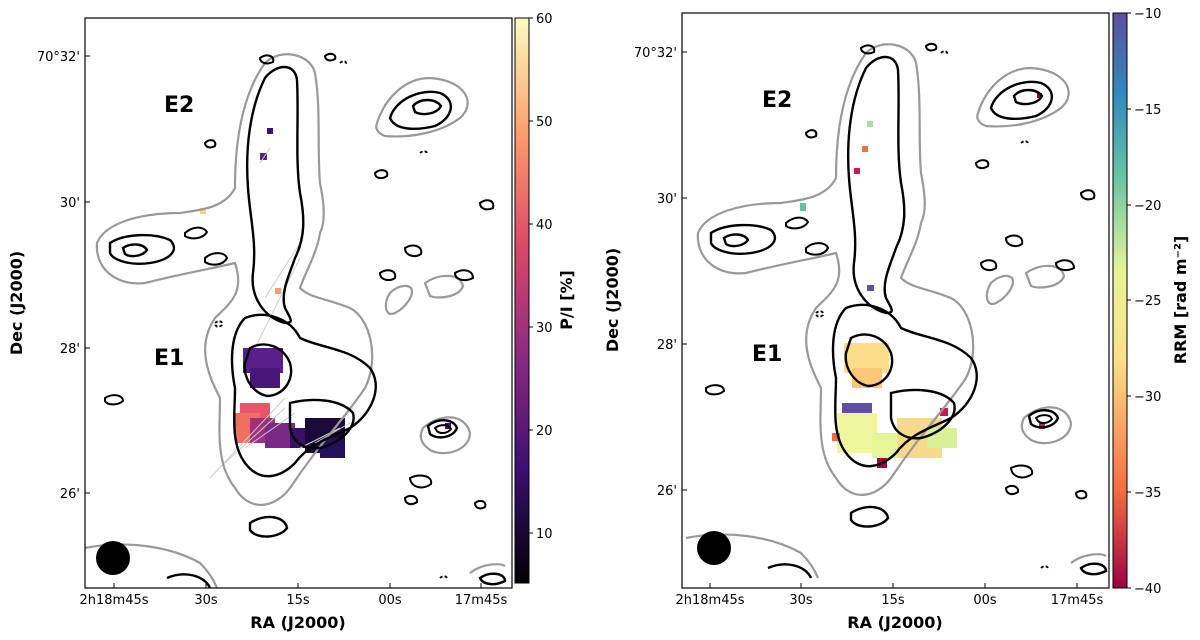 The image size is (1200, 640). What do you see at coordinates (801, 600) in the screenshot?
I see `xtick-right-1: 30s` at bounding box center [801, 600].